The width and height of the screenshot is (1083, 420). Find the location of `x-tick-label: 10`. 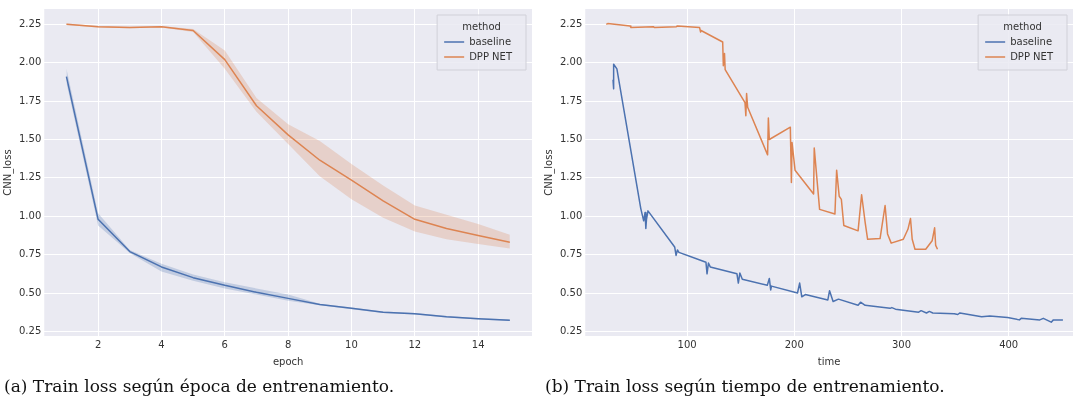

x-tick-label: 10 is located at coordinates (351, 344).